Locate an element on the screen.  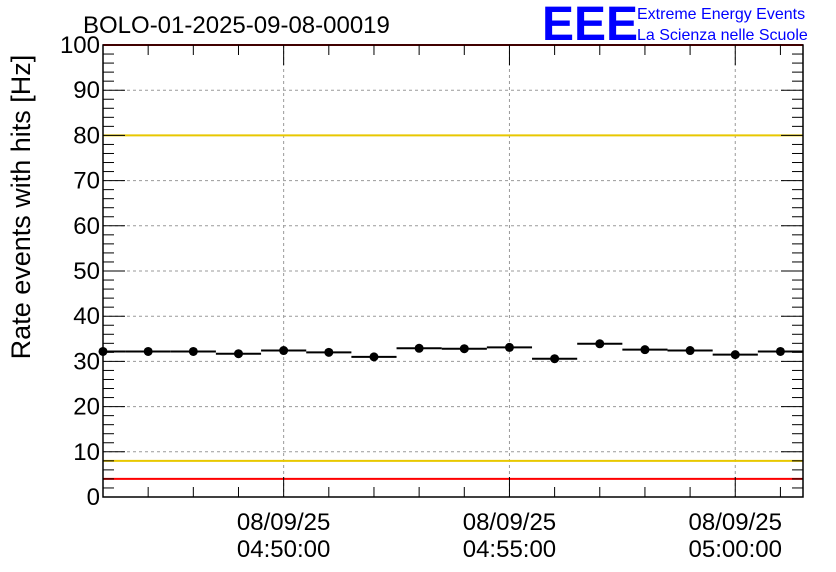
y-tick-label: 50 is located at coordinates (86, 271).